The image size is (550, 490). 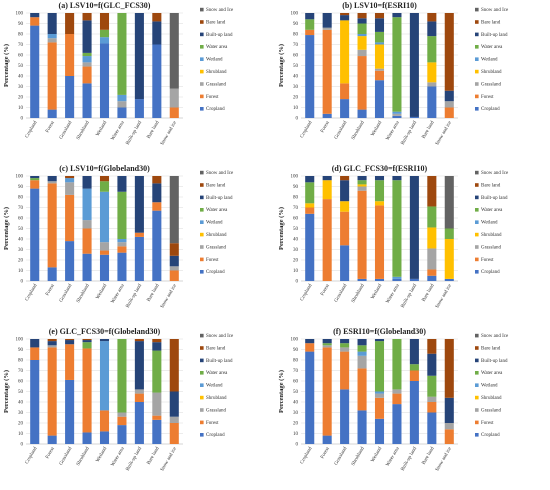 What do you see at coordinates (102, 128) in the screenshot?
I see `x-tick-label: Wetland` at bounding box center [102, 128].